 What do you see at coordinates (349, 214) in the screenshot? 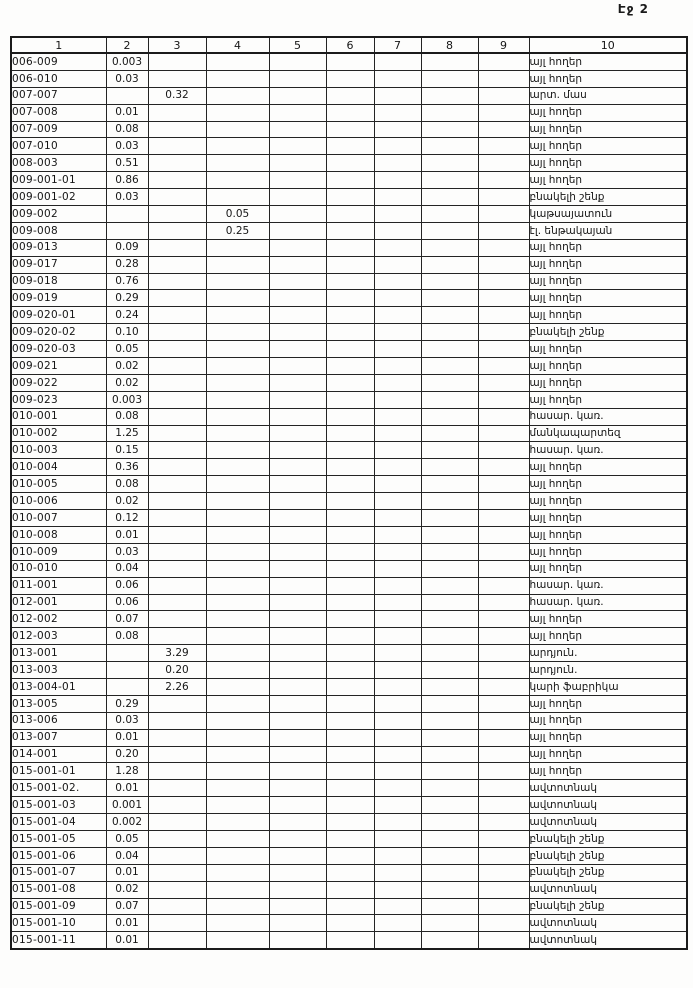
I see `table-row: 009-002 0.05 կաթսայատուն` at bounding box center [349, 214].